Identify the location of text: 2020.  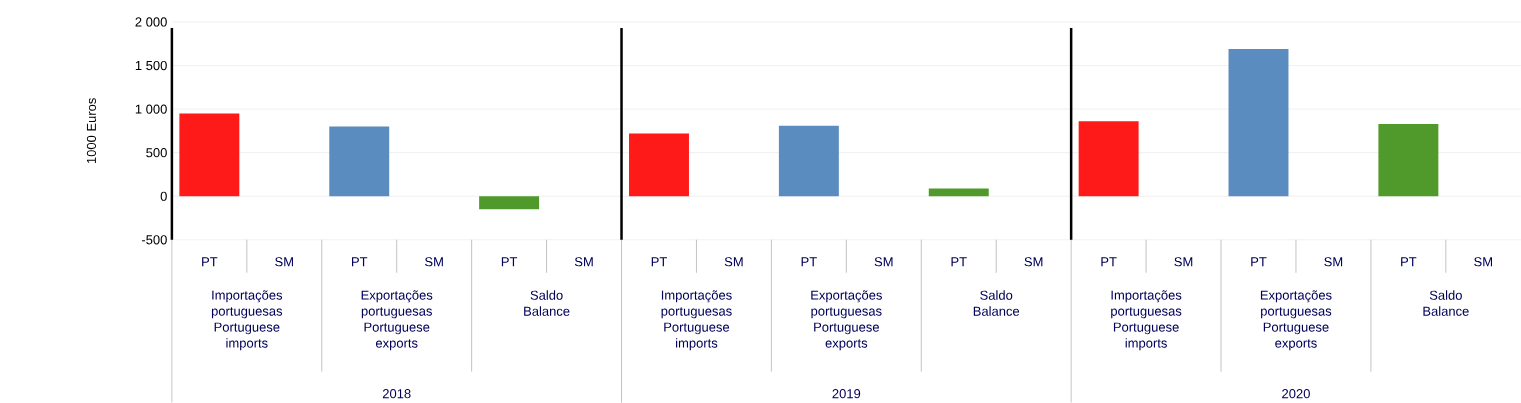
(1296, 394).